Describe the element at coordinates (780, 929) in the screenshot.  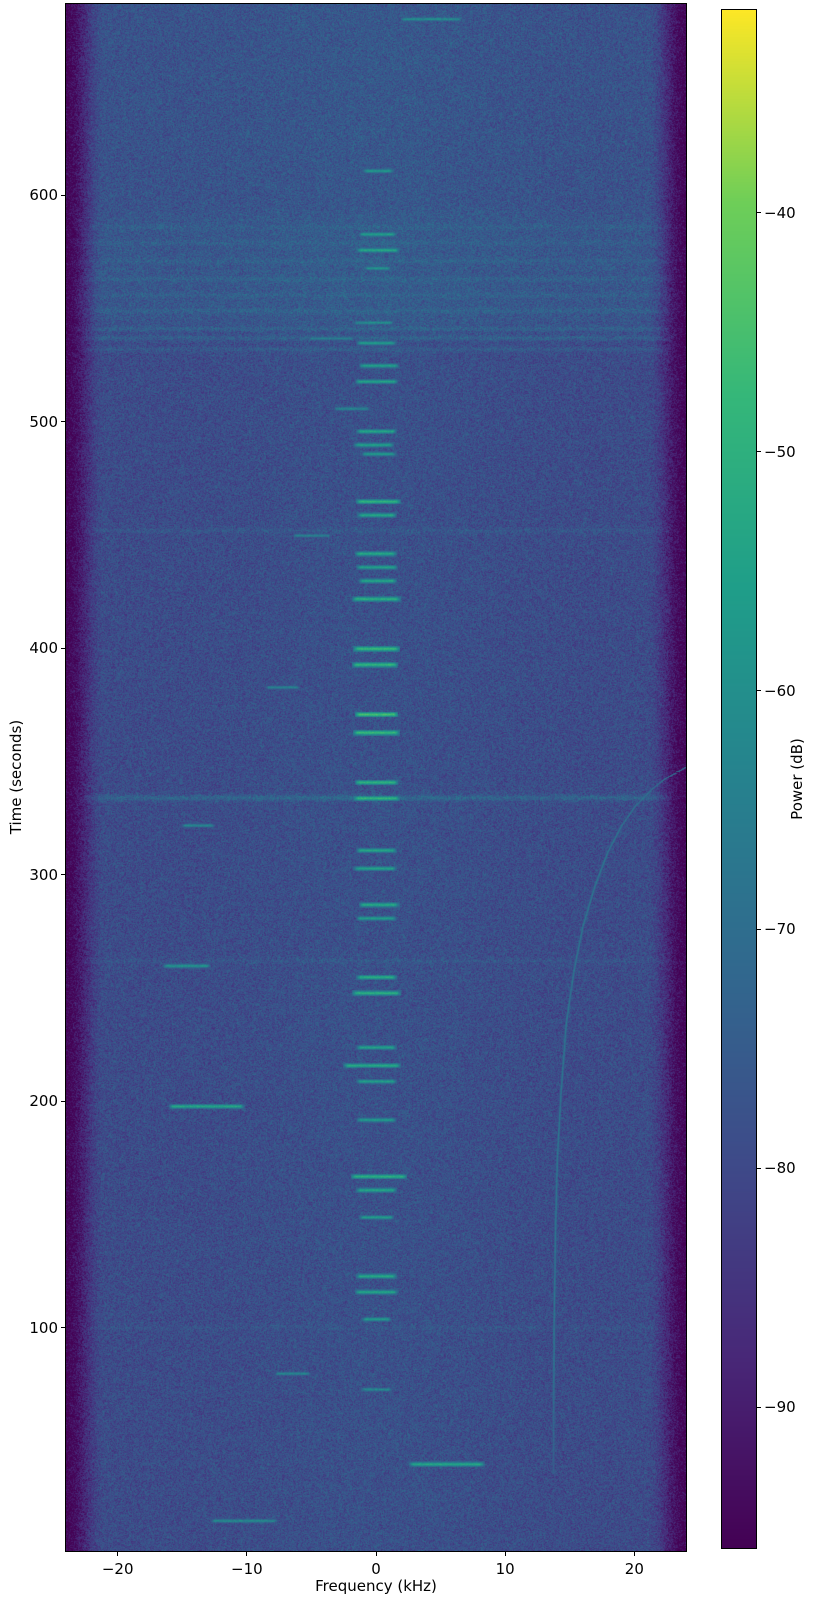
I see `colorbar-tick-label: −70` at that location.